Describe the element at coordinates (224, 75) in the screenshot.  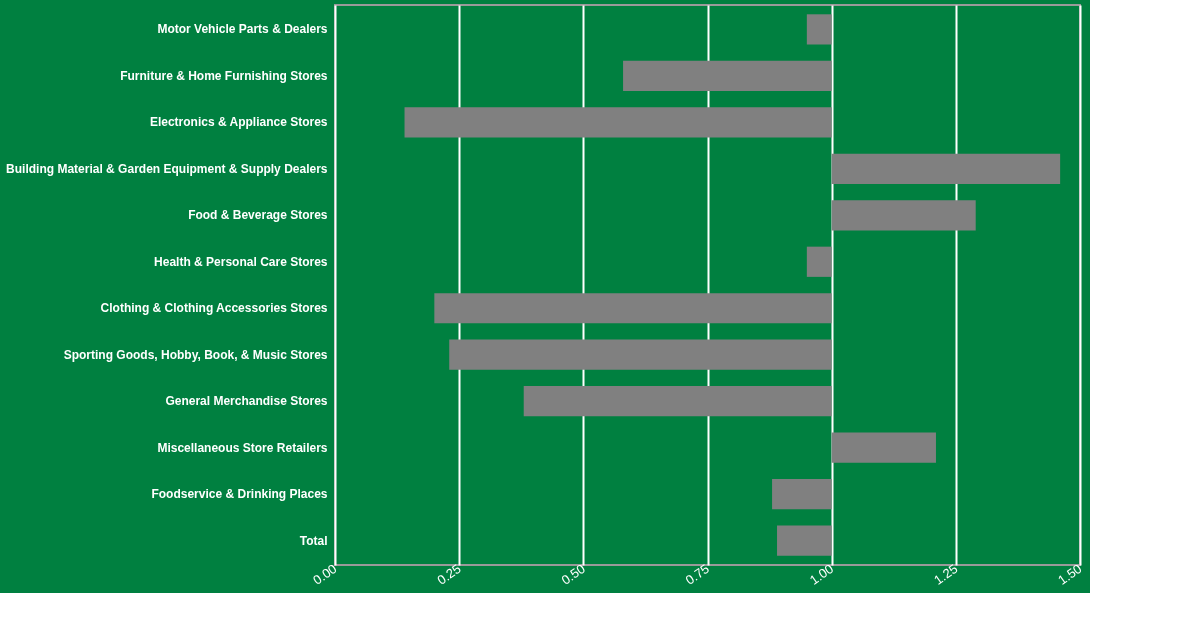
I see `y-tick-label: Furniture & Home Furnishing Stores` at that location.